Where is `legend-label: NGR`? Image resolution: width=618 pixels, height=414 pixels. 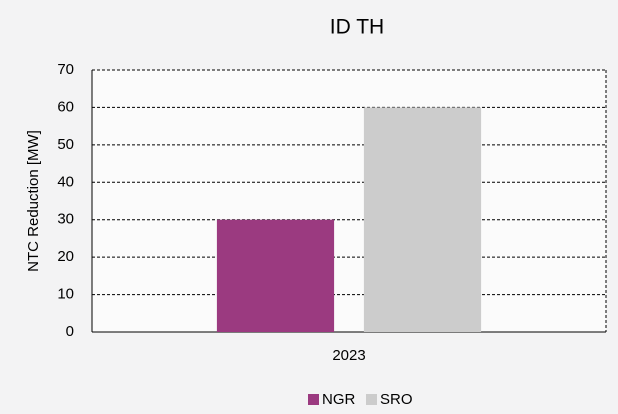 legend-label: NGR is located at coordinates (339, 399).